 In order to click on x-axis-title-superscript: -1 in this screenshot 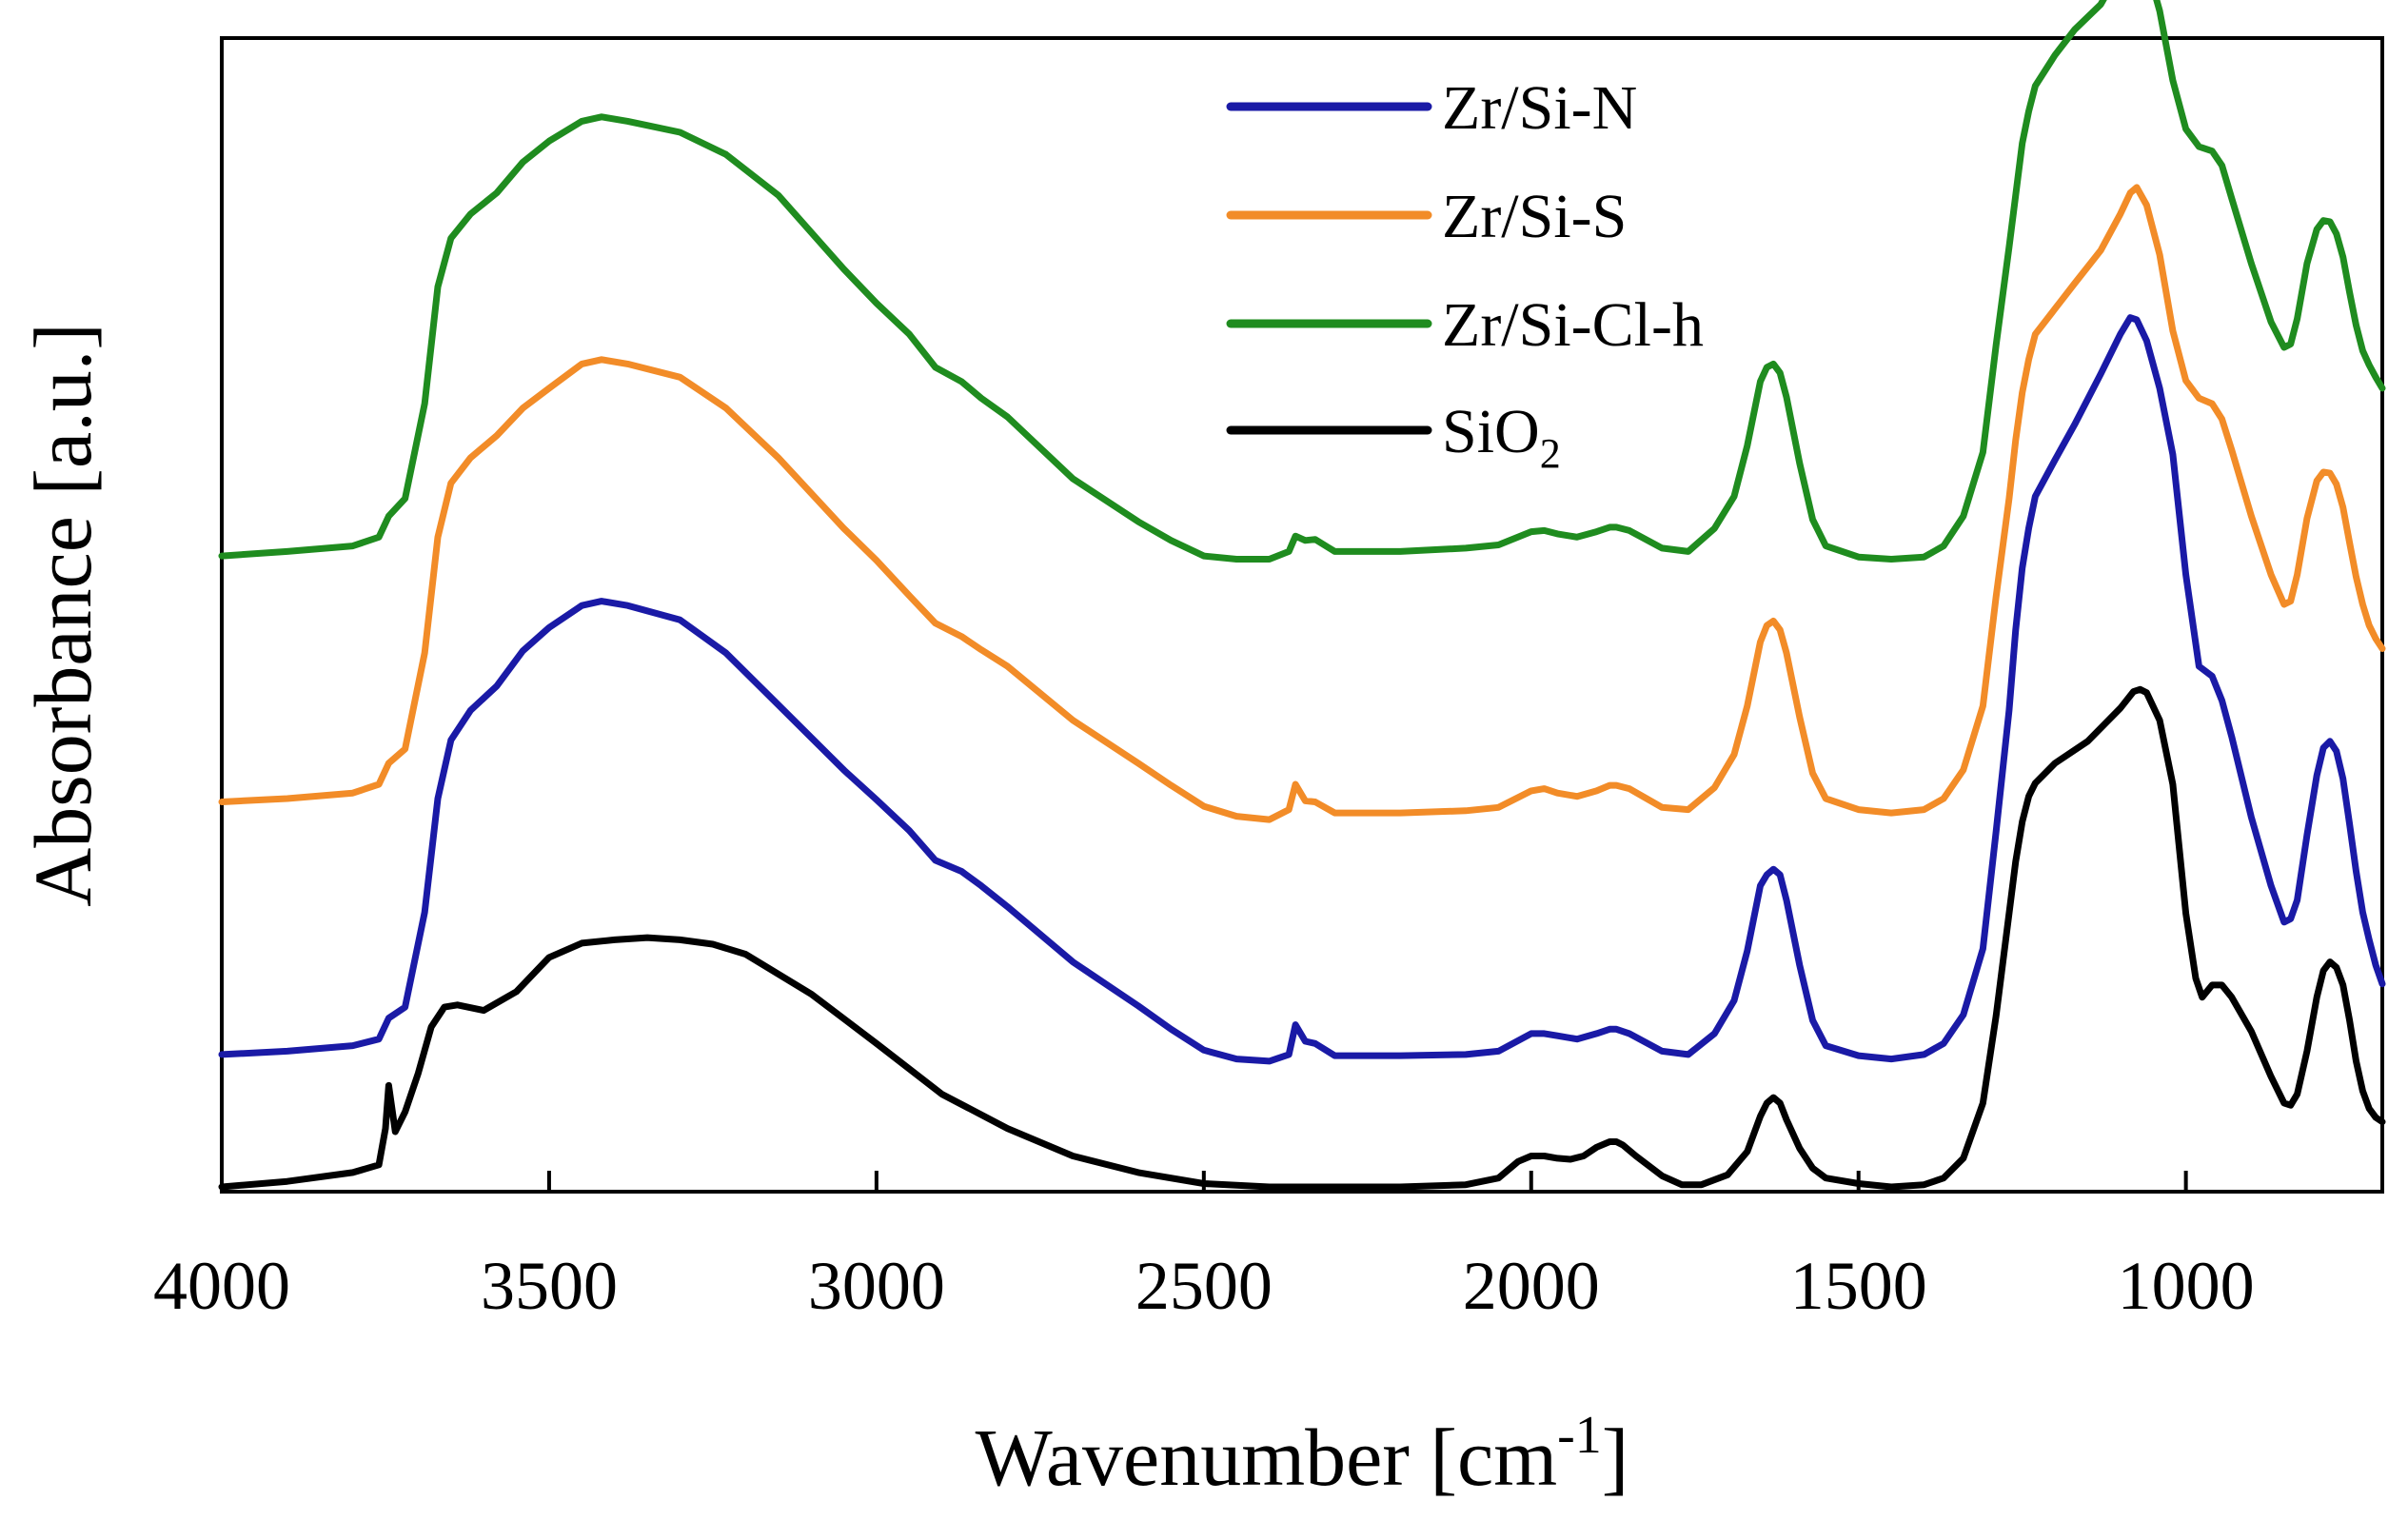, I will do `click(1579, 1436)`.